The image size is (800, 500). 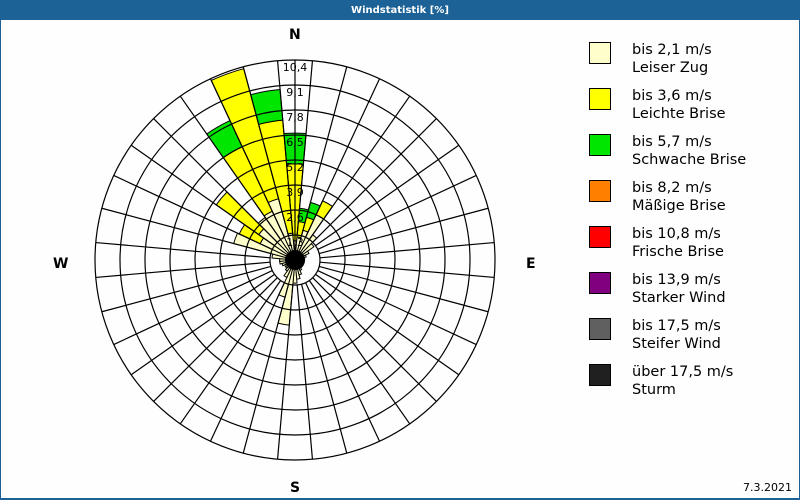 I want to click on compass-south-label: S, so click(x=295, y=488).